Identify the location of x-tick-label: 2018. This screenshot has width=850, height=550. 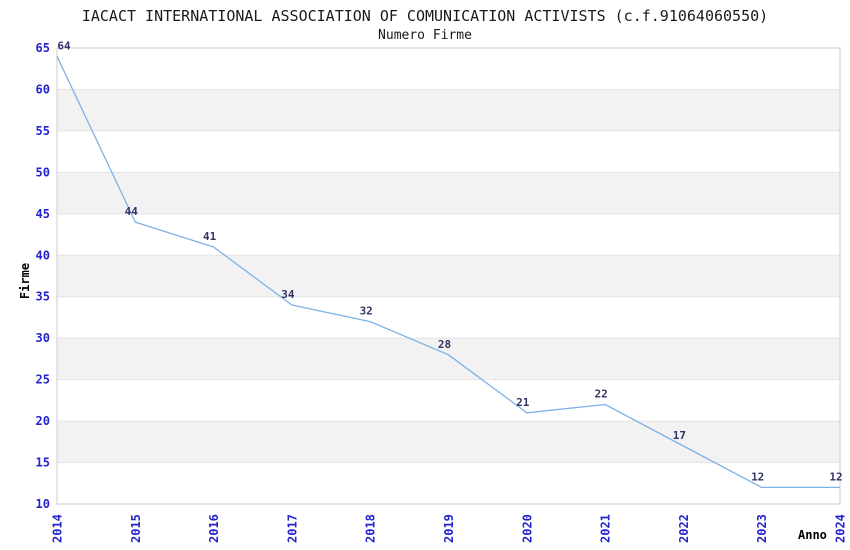
(371, 528).